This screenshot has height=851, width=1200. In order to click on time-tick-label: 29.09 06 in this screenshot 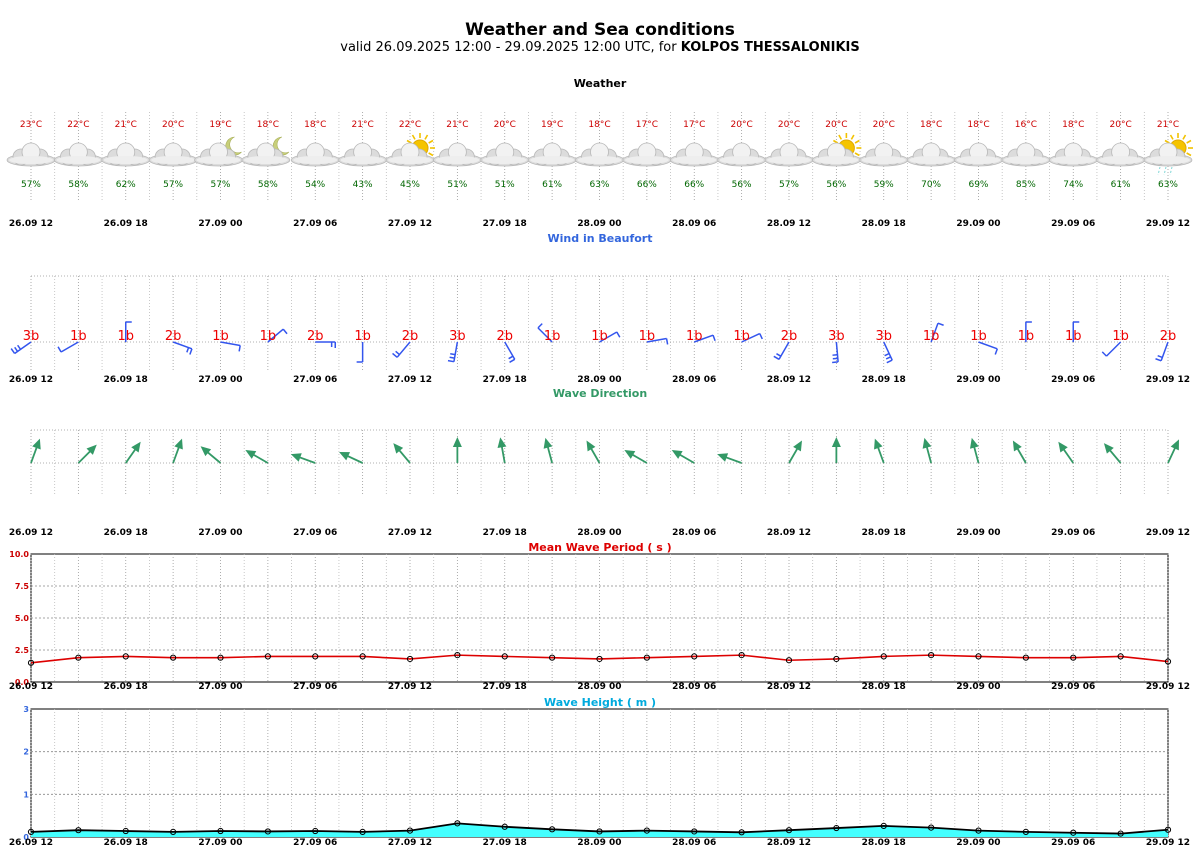, I will do `click(1073, 224)`.